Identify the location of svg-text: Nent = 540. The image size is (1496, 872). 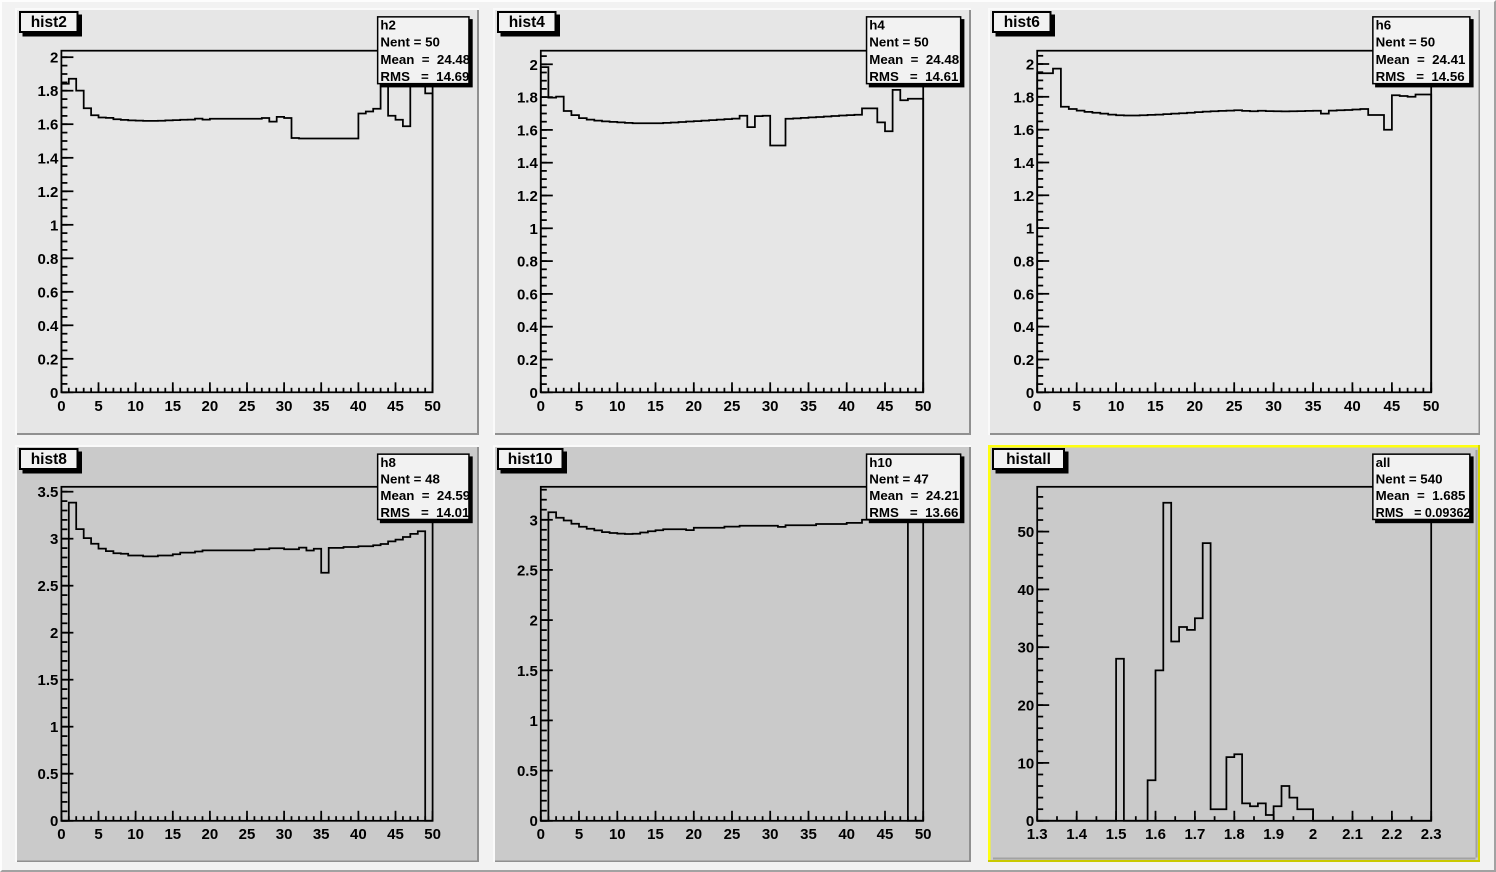
(1408, 478).